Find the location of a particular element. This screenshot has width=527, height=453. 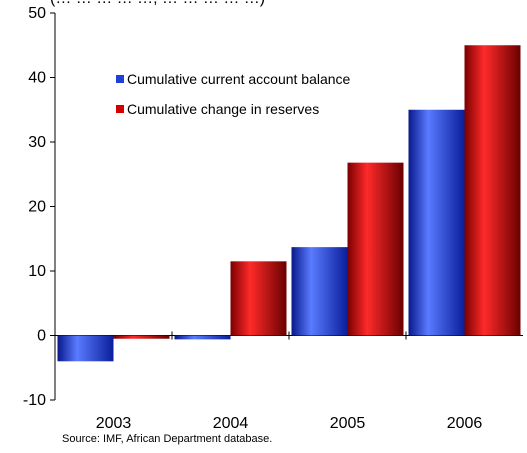

y-tick-label: 0 is located at coordinates (41, 336).